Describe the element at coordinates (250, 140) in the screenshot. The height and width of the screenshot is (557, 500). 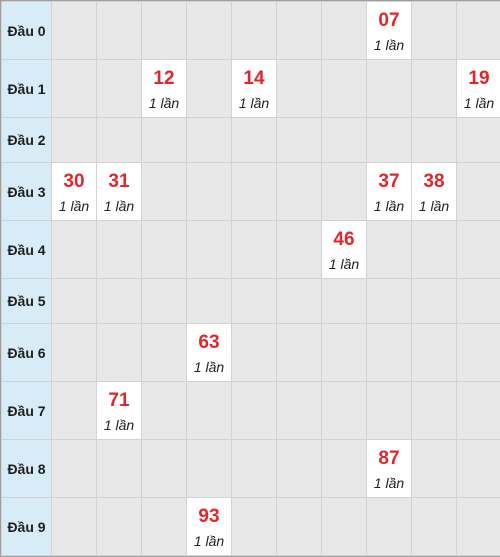
I see `grid-row: Đầu 2` at that location.